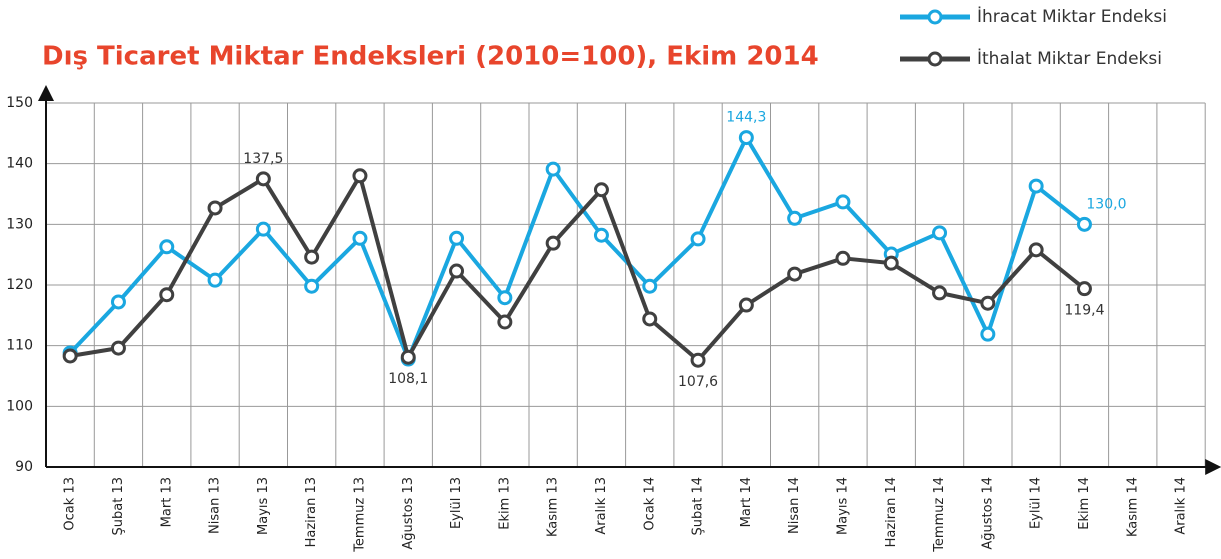 The width and height of the screenshot is (1221, 559). I want to click on x-tick-label: Haziran 14, so click(891, 512).